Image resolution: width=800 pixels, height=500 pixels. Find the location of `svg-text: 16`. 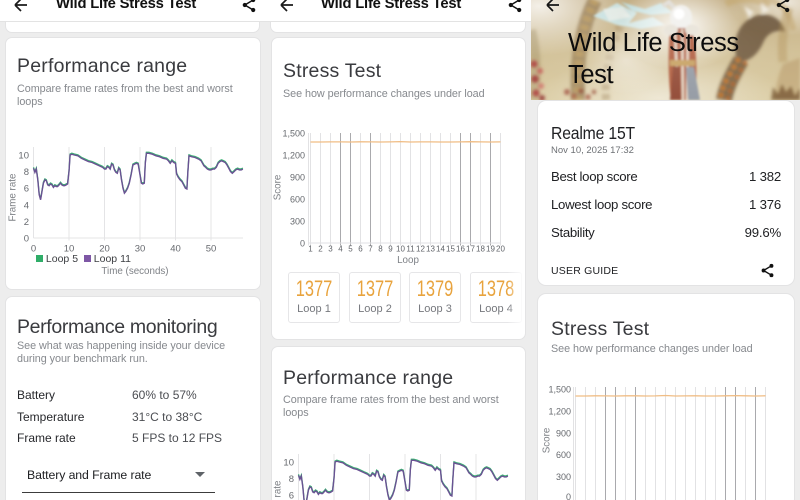

svg-text: 16 is located at coordinates (460, 249).